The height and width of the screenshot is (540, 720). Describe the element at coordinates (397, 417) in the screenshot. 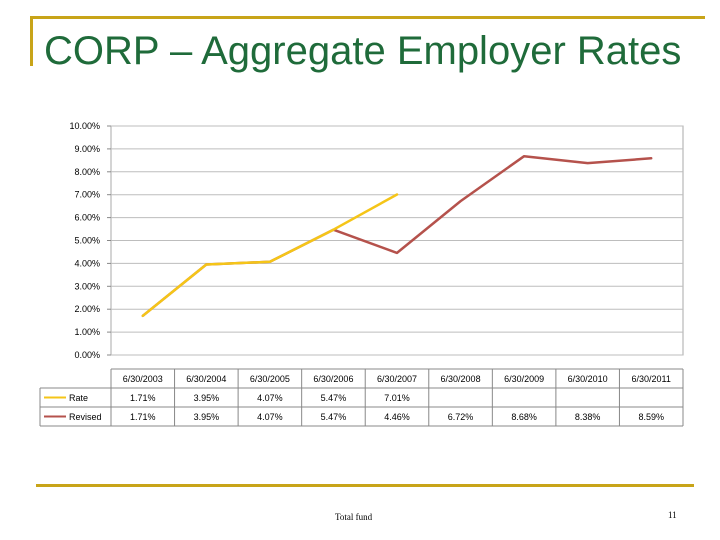

I see `data-label: 4.46%` at that location.